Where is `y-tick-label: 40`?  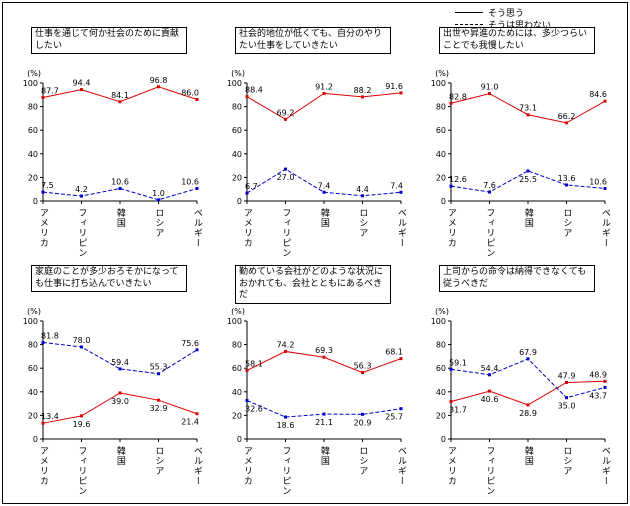 y-tick-label: 40 is located at coordinates (441, 154).